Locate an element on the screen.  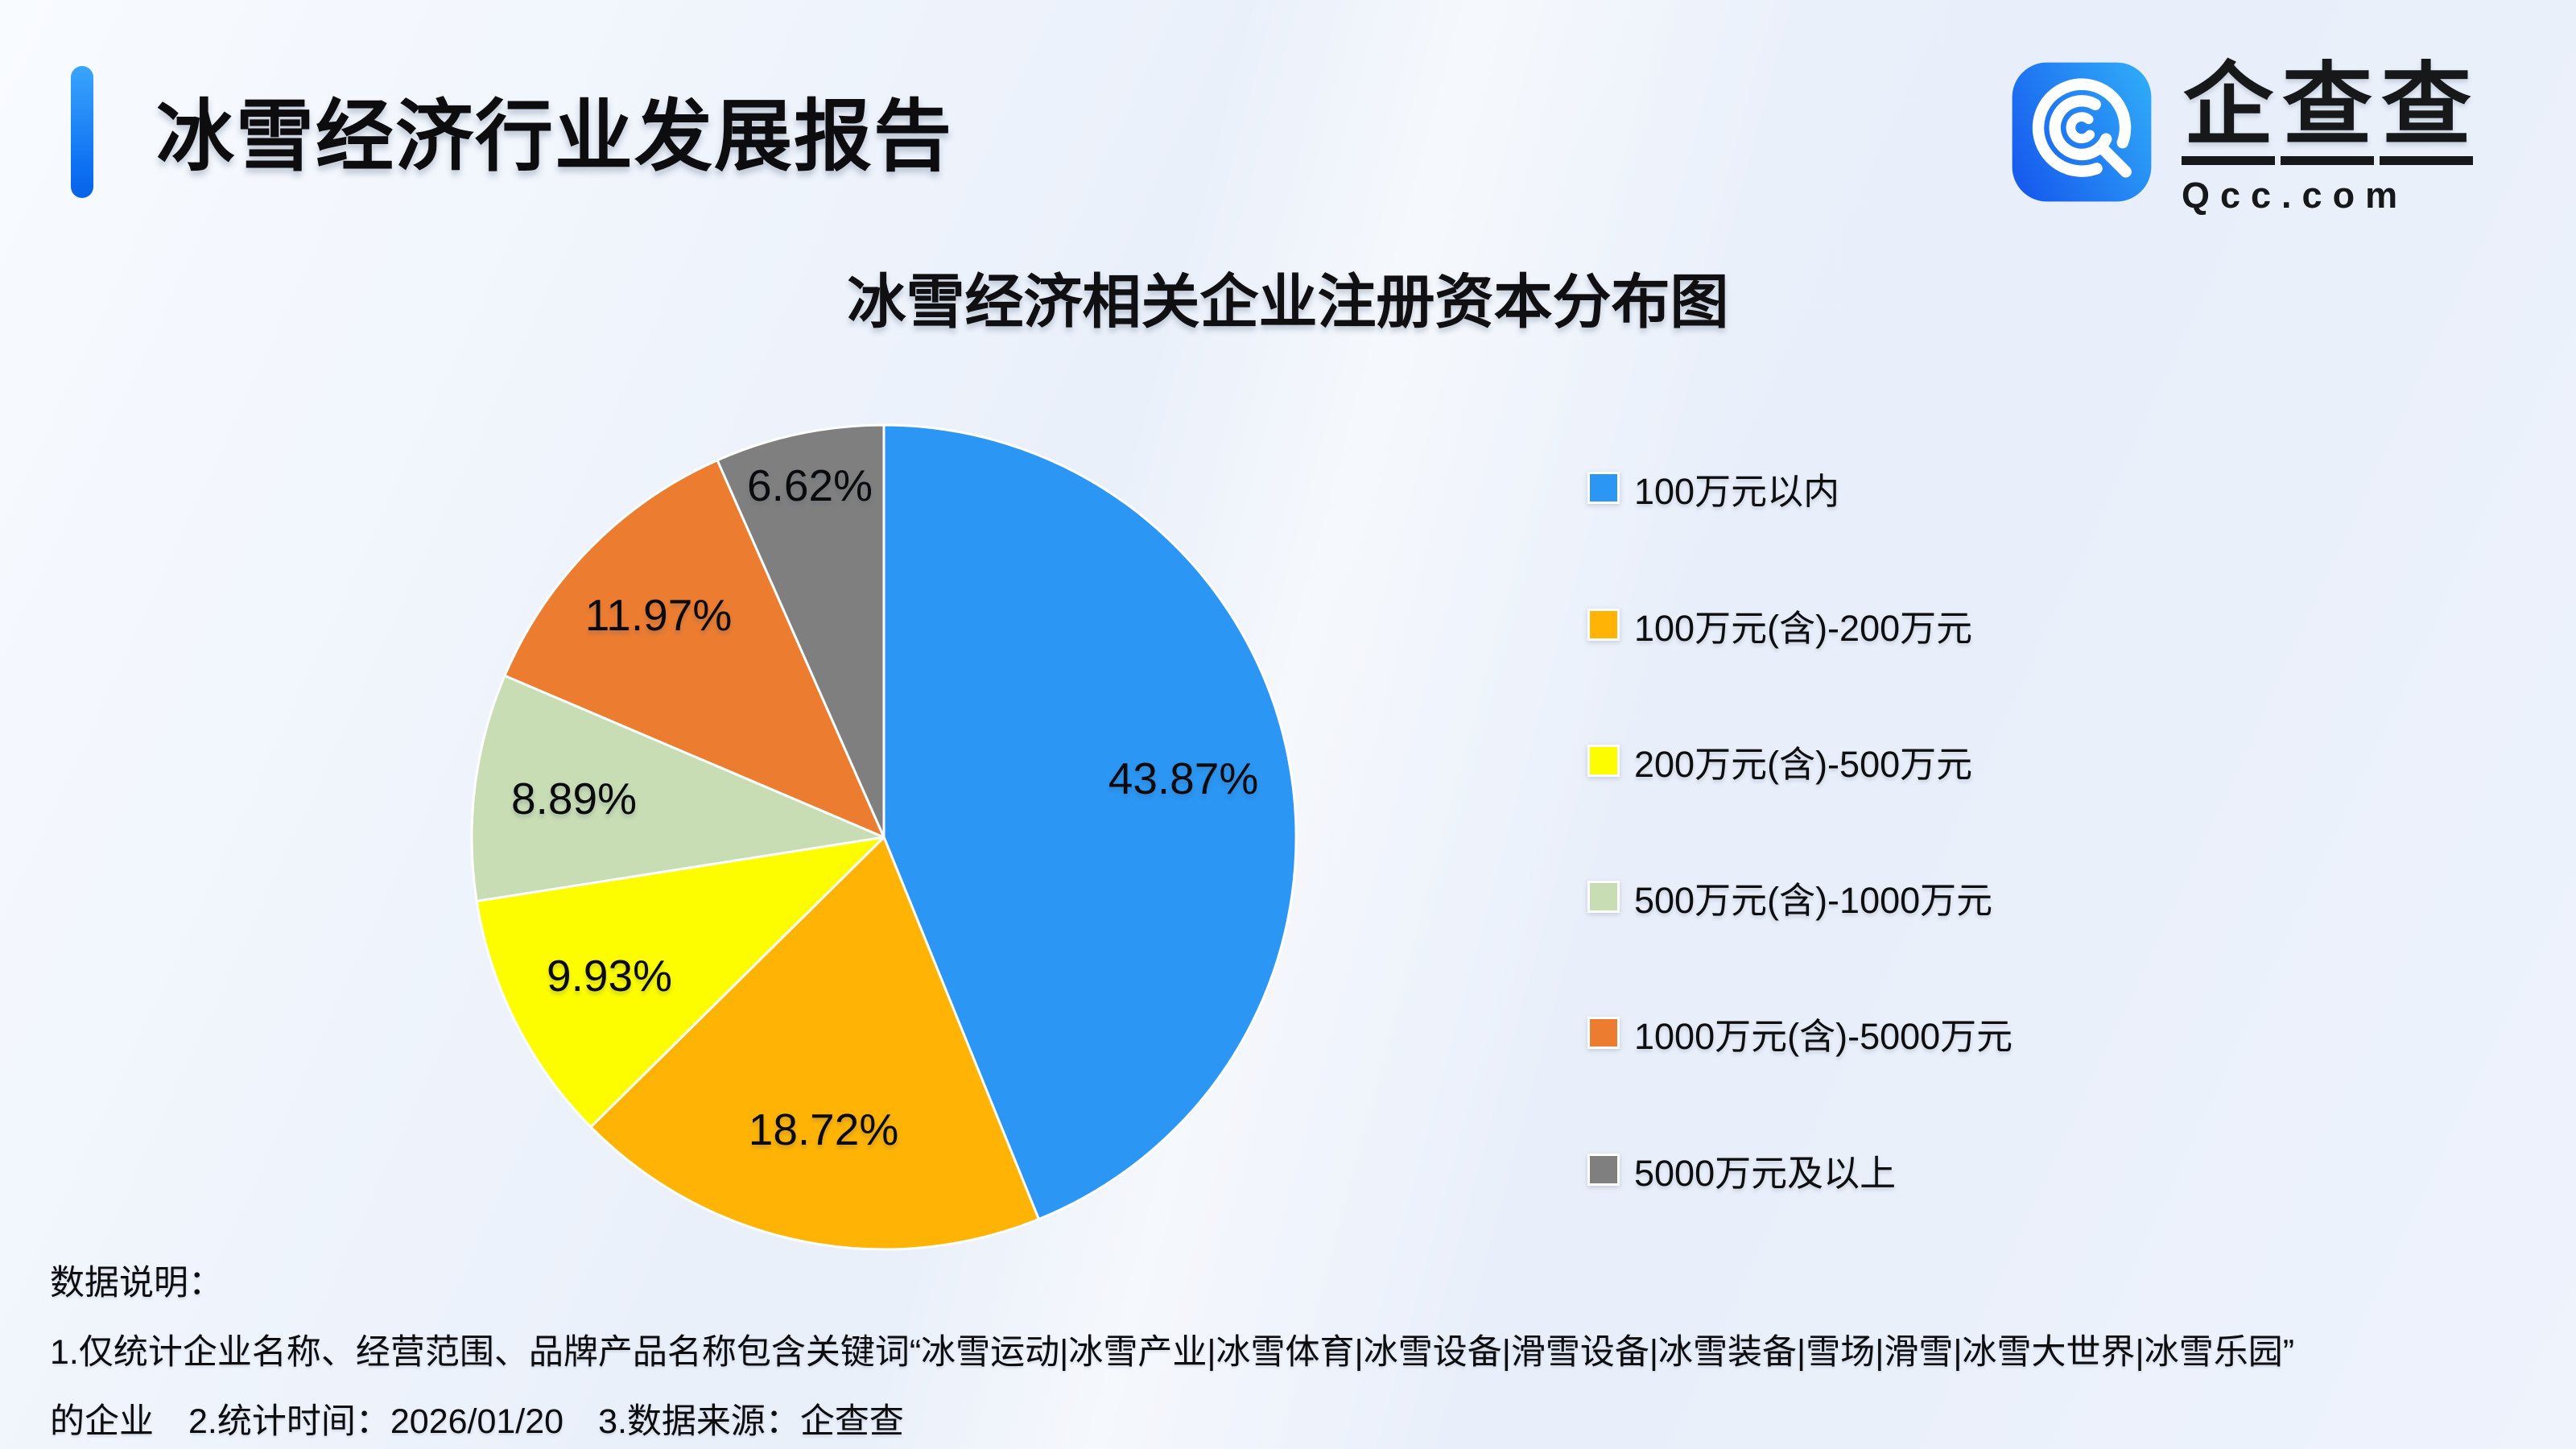
legend-label: 5000万元及以上 is located at coordinates (1766, 1173).